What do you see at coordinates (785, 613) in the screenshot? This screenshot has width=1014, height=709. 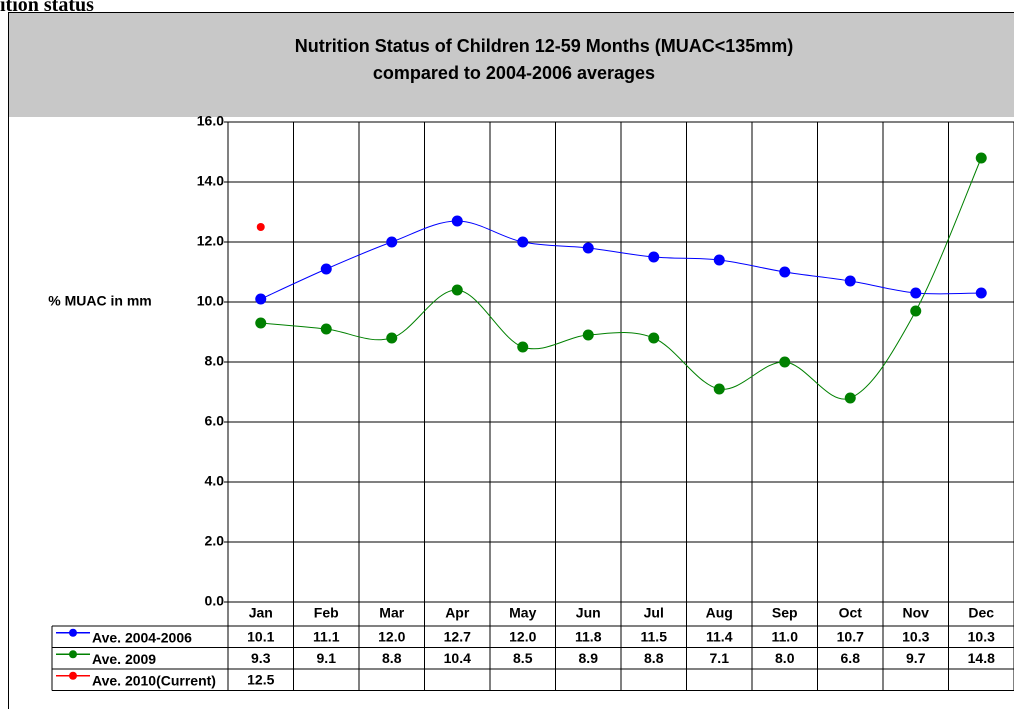 I see `x-tick-label: Sep` at bounding box center [785, 613].